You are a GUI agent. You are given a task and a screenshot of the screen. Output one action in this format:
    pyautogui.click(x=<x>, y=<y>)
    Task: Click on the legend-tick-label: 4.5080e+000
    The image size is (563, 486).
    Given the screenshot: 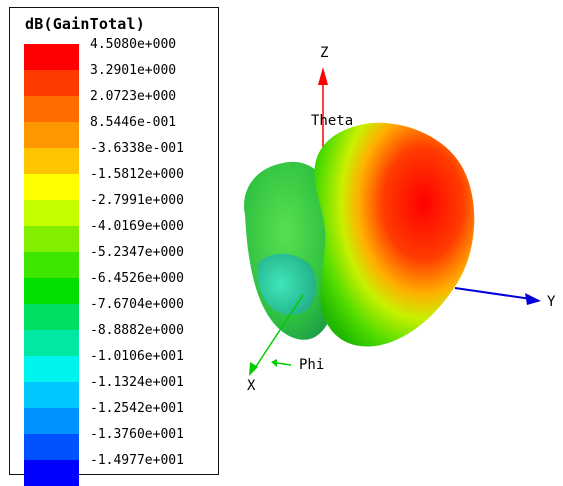 What is the action you would take?
    pyautogui.click(x=133, y=45)
    